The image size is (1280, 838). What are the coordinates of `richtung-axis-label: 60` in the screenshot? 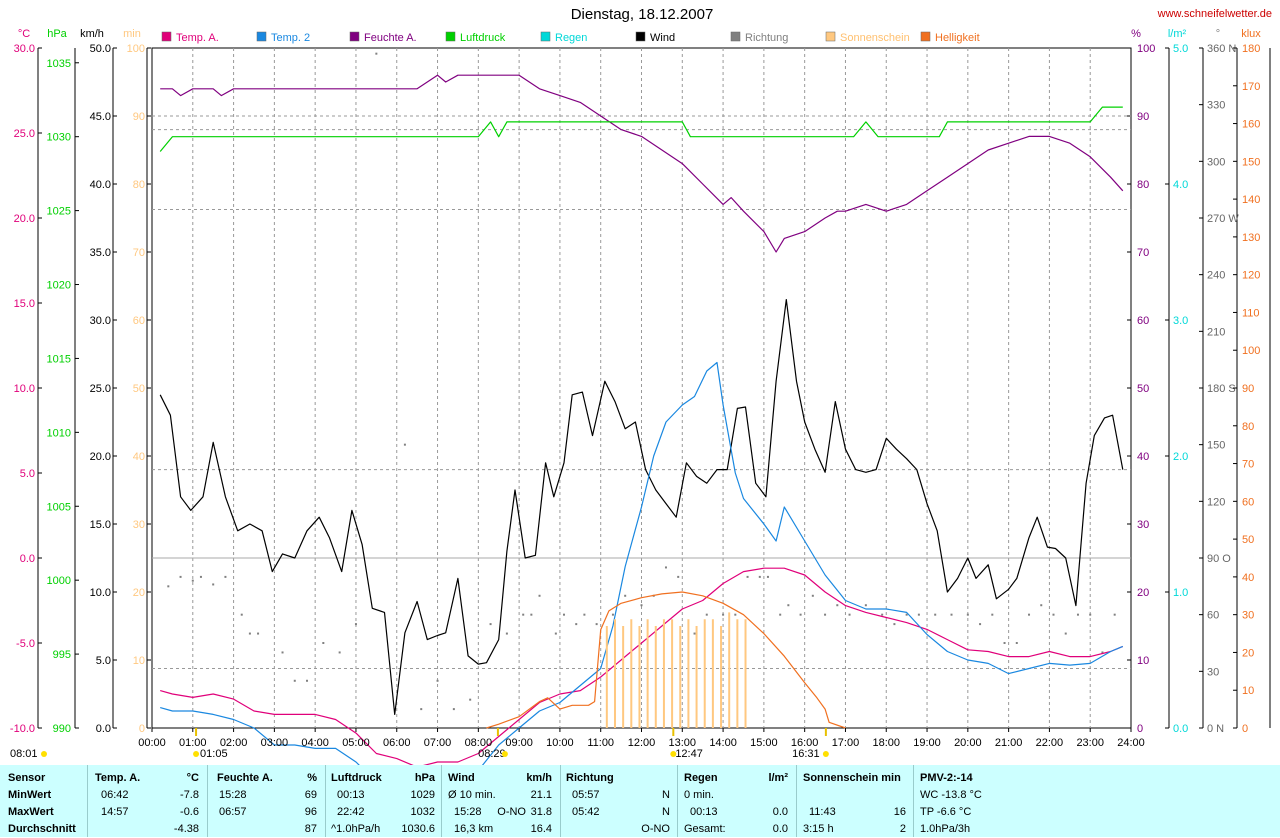 It's located at (1213, 616).